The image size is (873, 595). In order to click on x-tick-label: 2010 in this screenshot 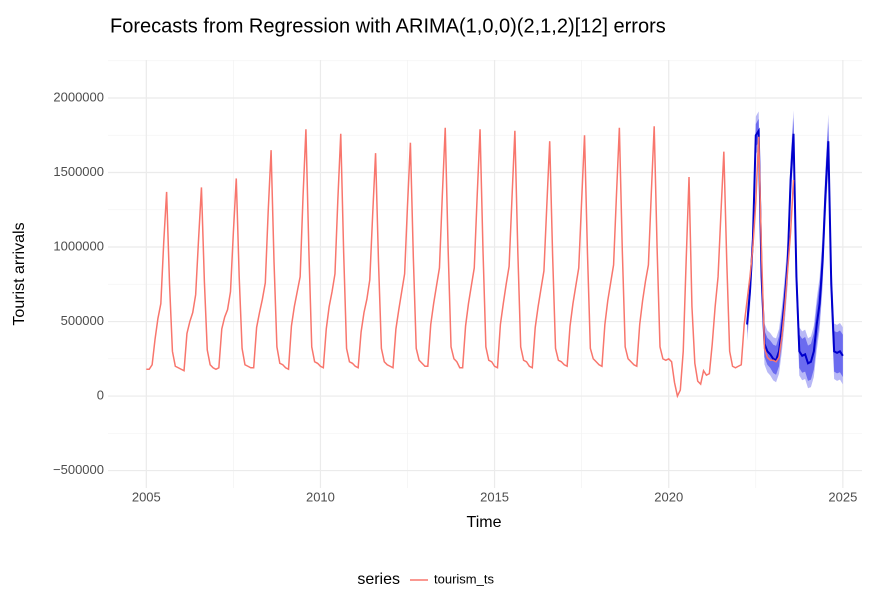, I will do `click(320, 496)`.